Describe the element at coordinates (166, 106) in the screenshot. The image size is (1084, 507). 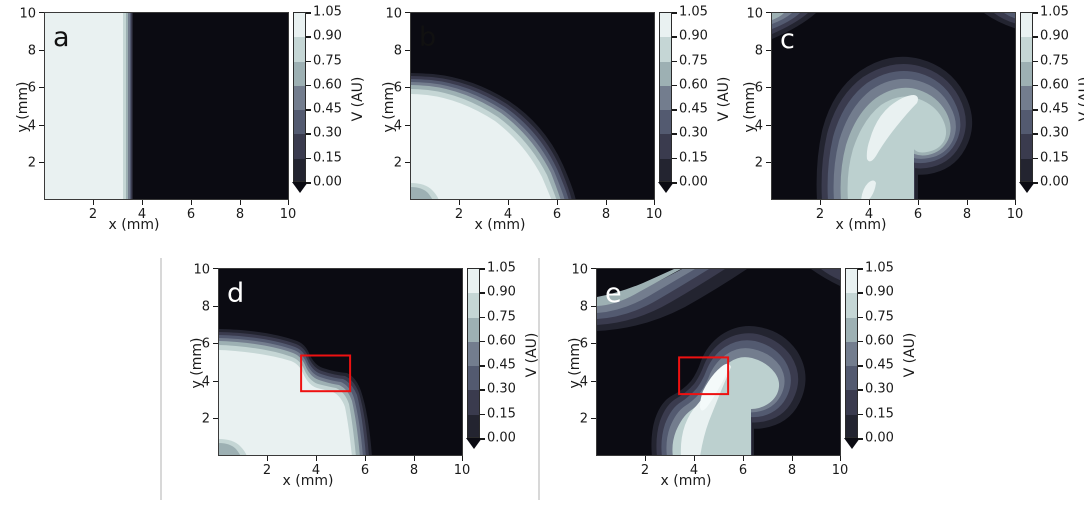
I see `panel-a-plot-area` at that location.